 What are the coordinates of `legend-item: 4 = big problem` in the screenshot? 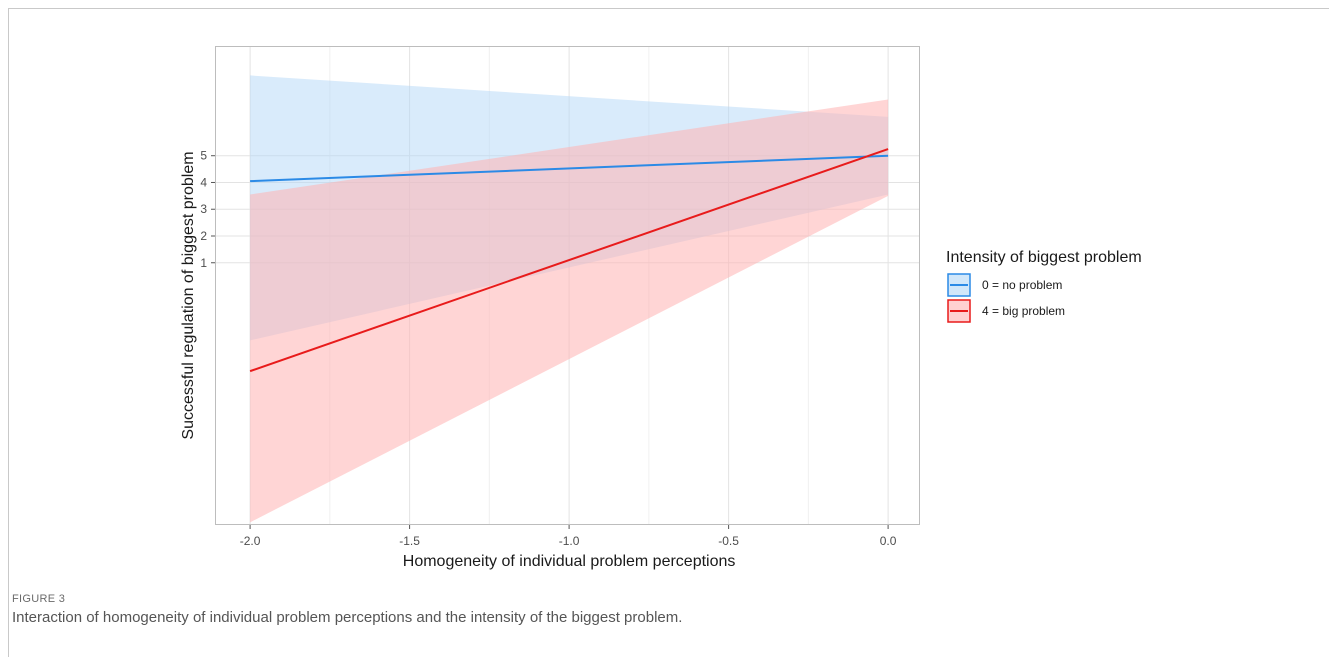 It's located at (1006, 311).